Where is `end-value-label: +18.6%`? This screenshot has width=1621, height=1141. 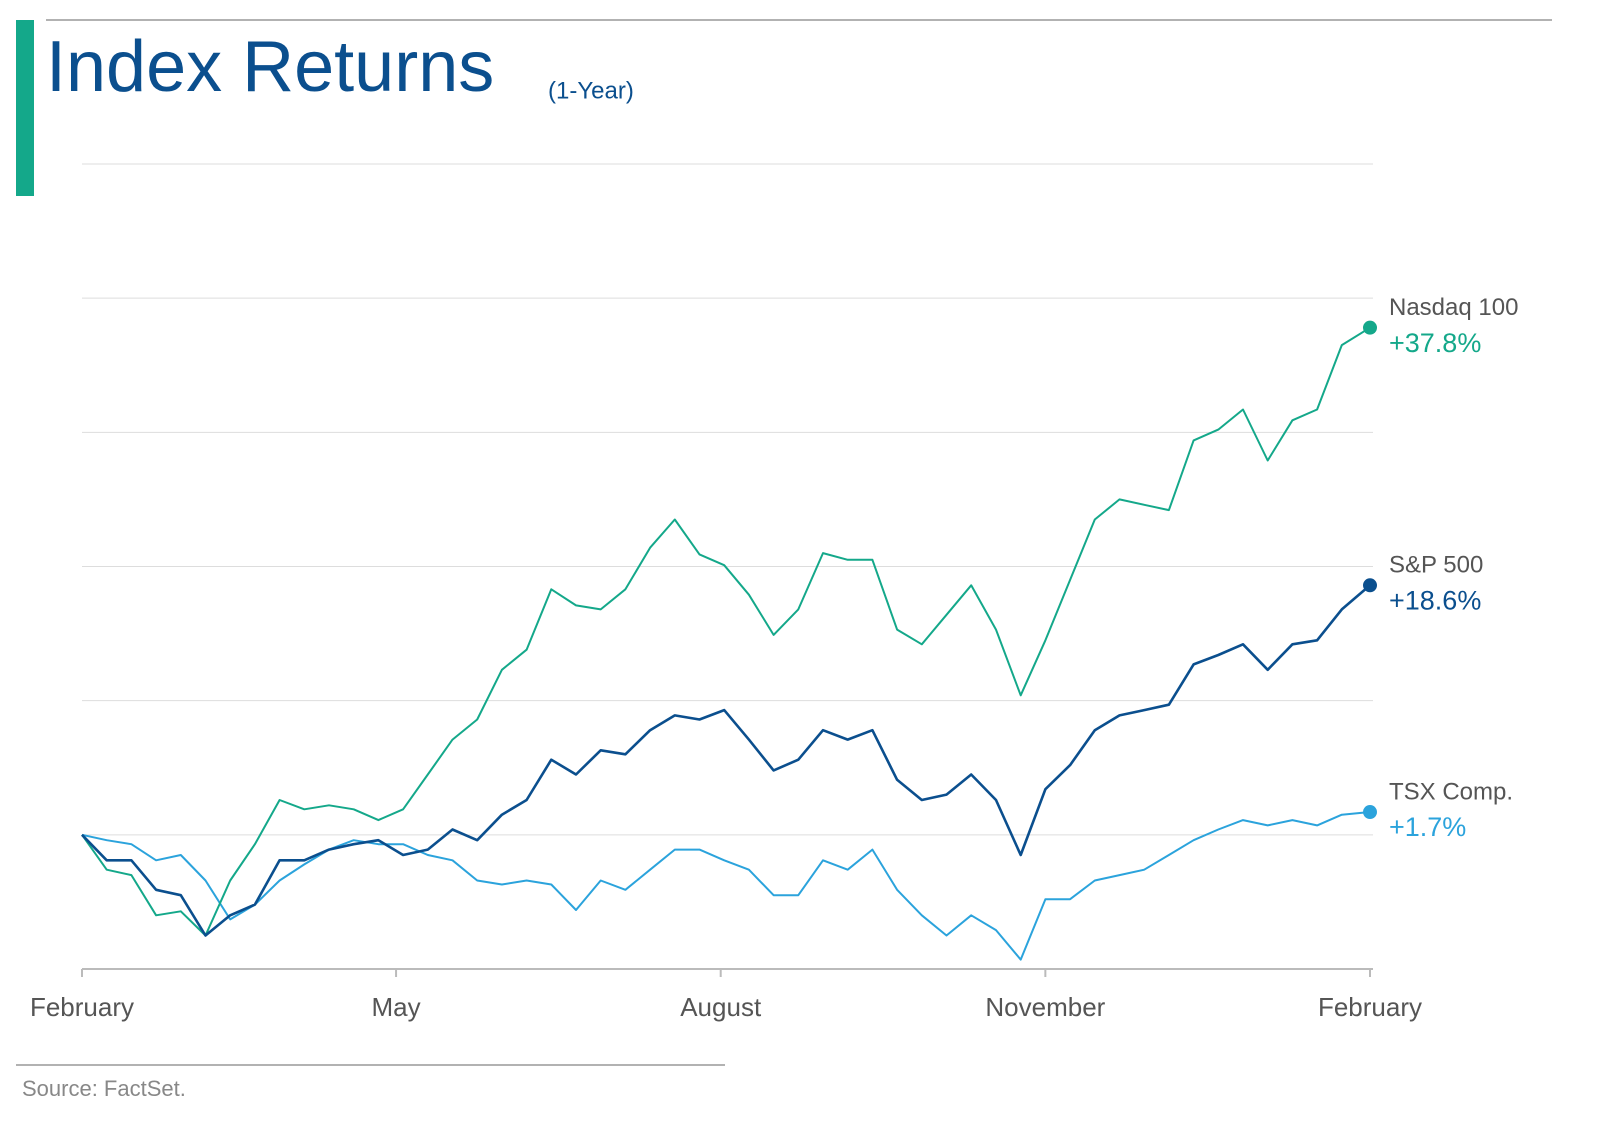
end-value-label: +18.6% is located at coordinates (1435, 600).